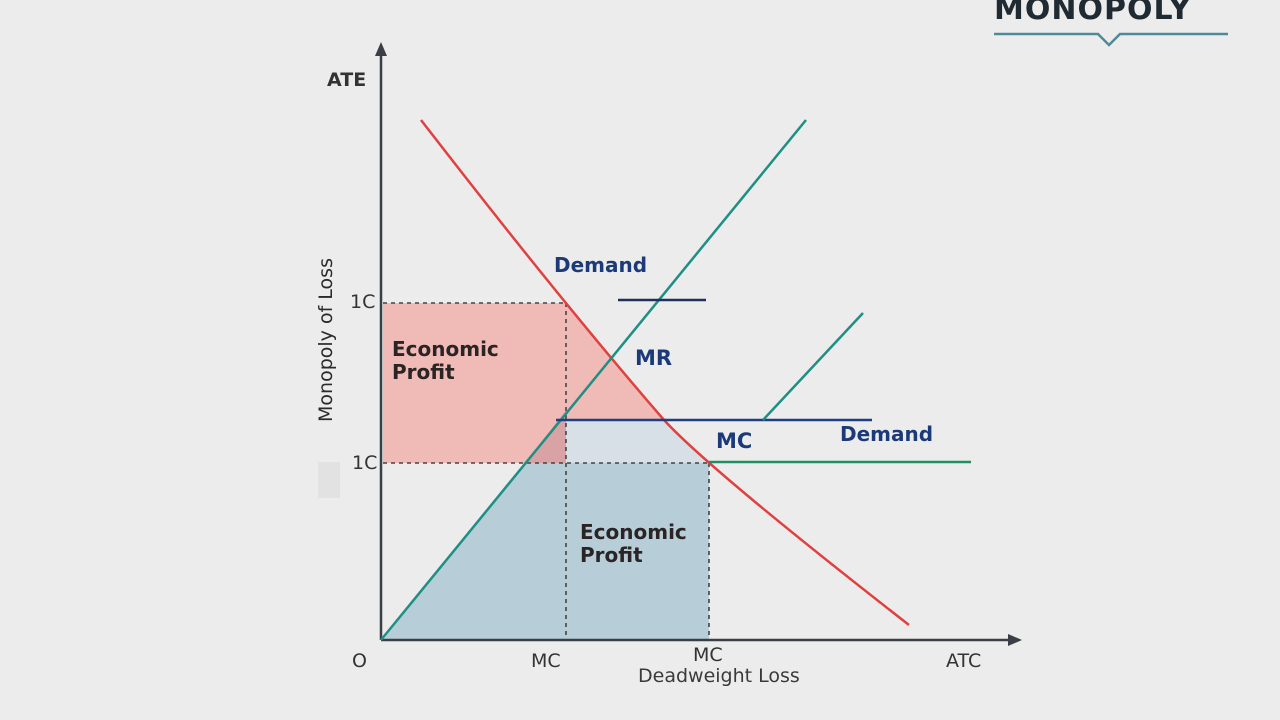 The width and height of the screenshot is (1280, 720). What do you see at coordinates (365, 463) in the screenshot?
I see `y-tick-lower: 1C` at bounding box center [365, 463].